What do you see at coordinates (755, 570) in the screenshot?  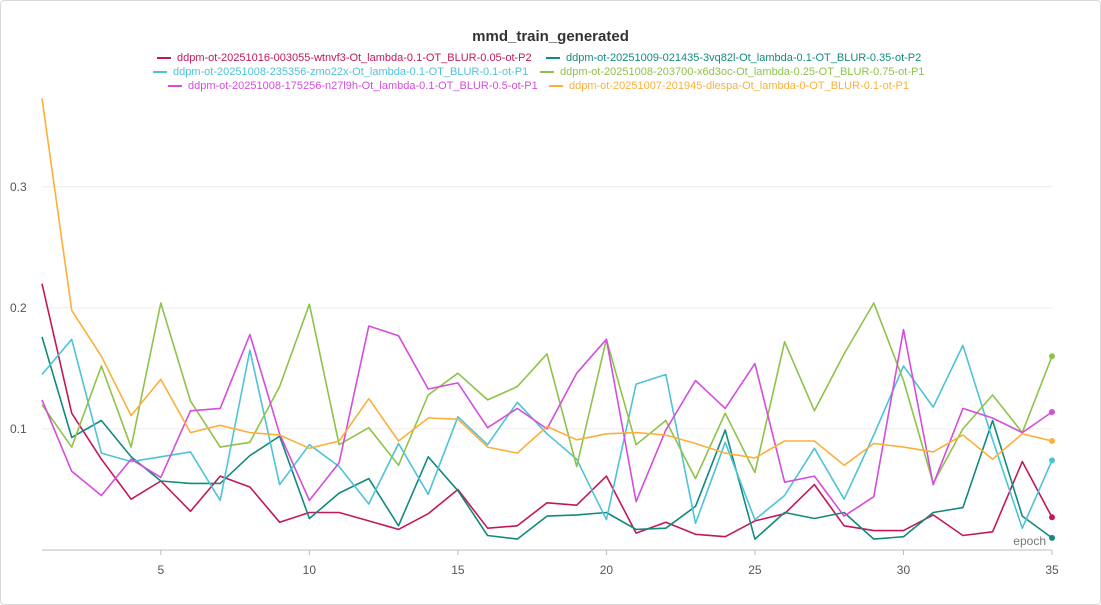 I see `x-tick-label: 25` at bounding box center [755, 570].